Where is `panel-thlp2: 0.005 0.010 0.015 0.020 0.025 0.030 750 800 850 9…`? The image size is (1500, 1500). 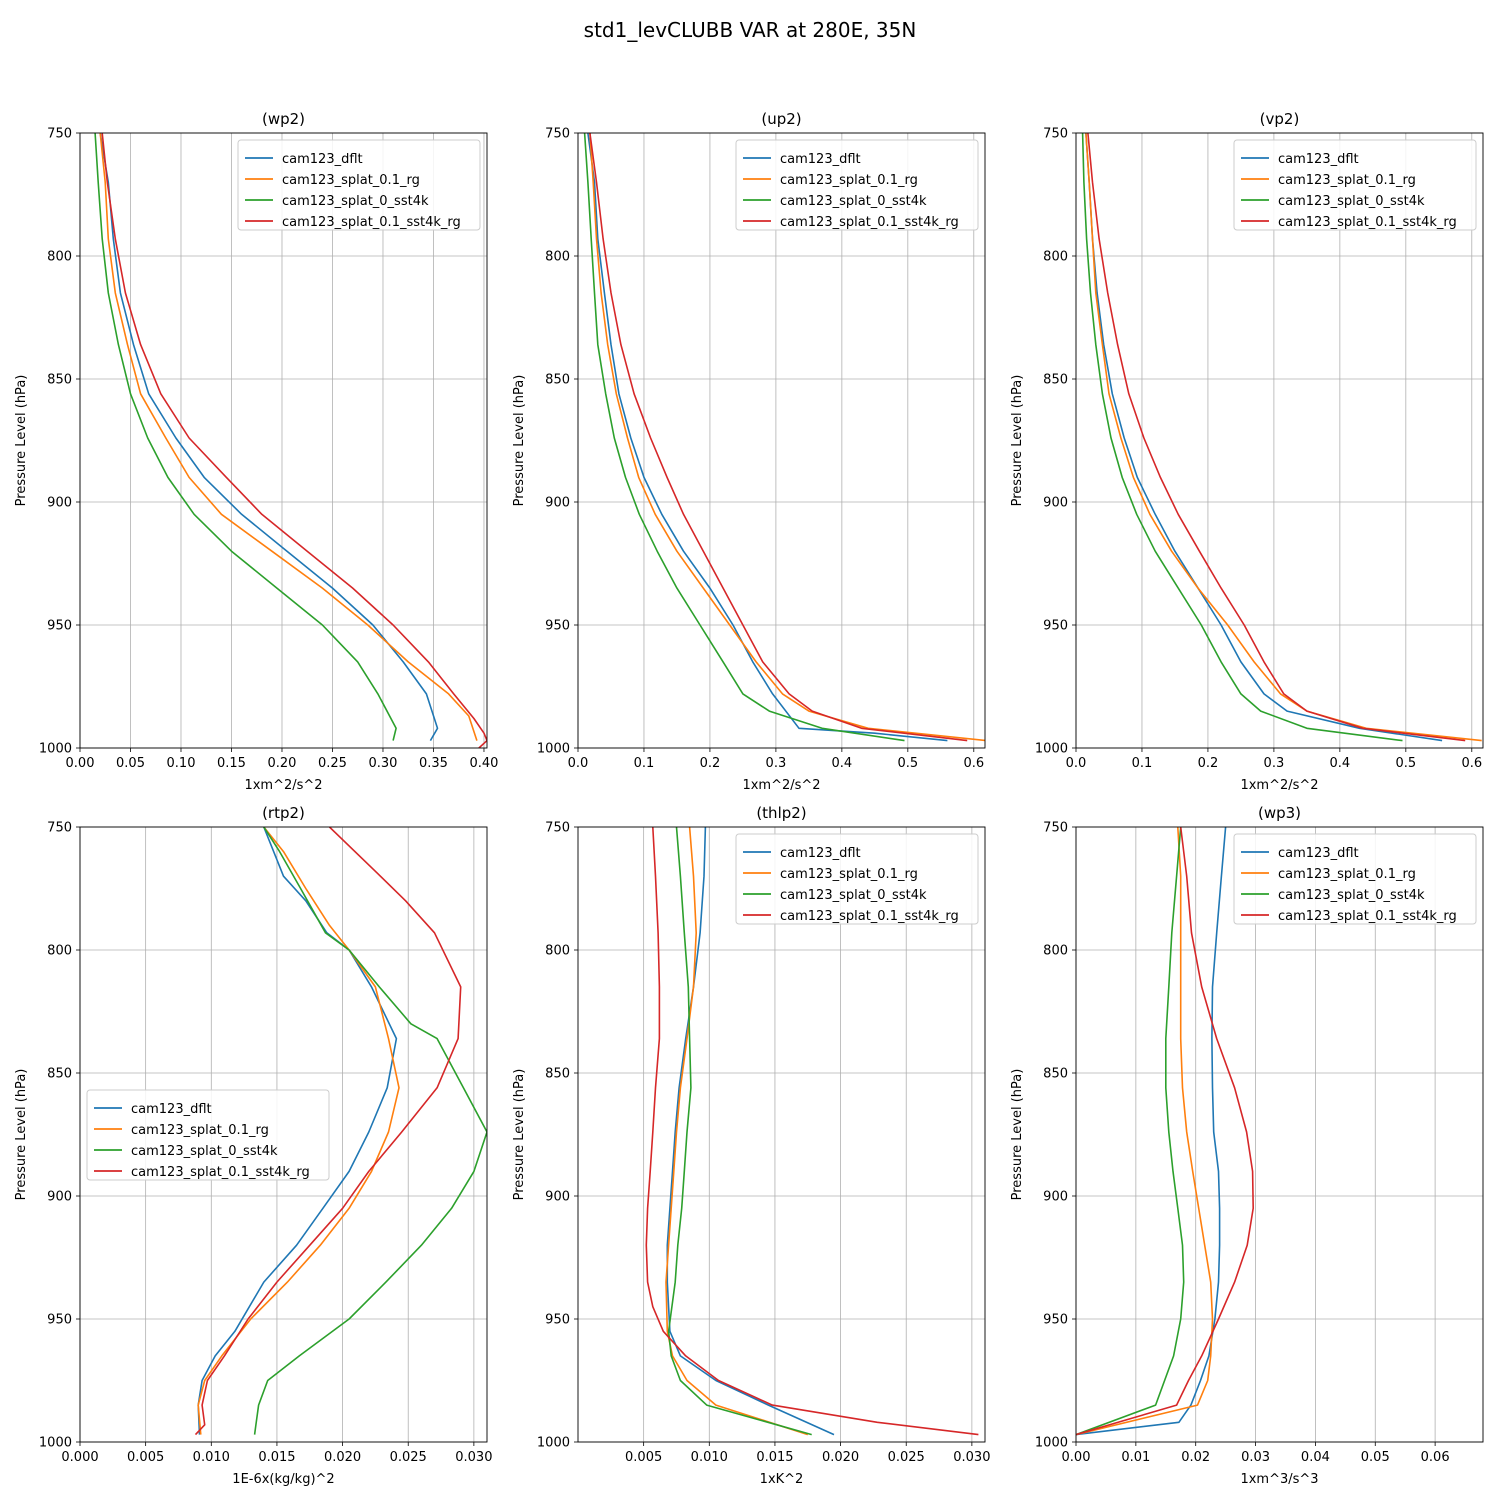 panel-thlp2: 0.005 0.010 0.015 0.020 0.025 0.030 750 800 850 9… is located at coordinates (751, 1145).